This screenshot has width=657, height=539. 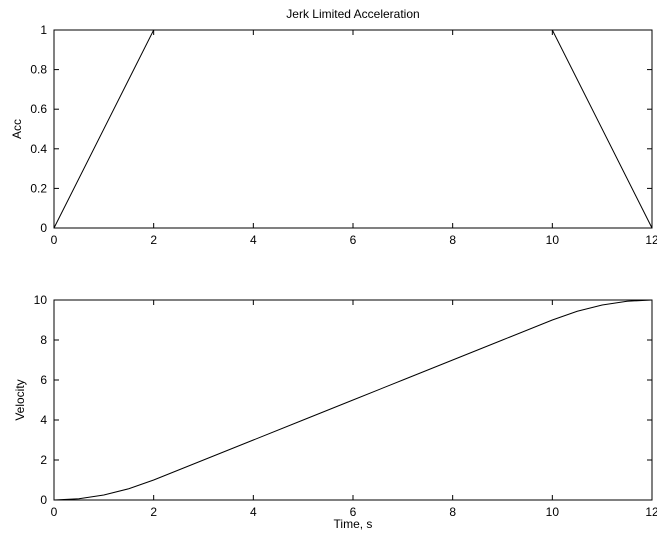 What do you see at coordinates (43, 460) in the screenshot?
I see `velocity-y-tick-label: 2` at bounding box center [43, 460].